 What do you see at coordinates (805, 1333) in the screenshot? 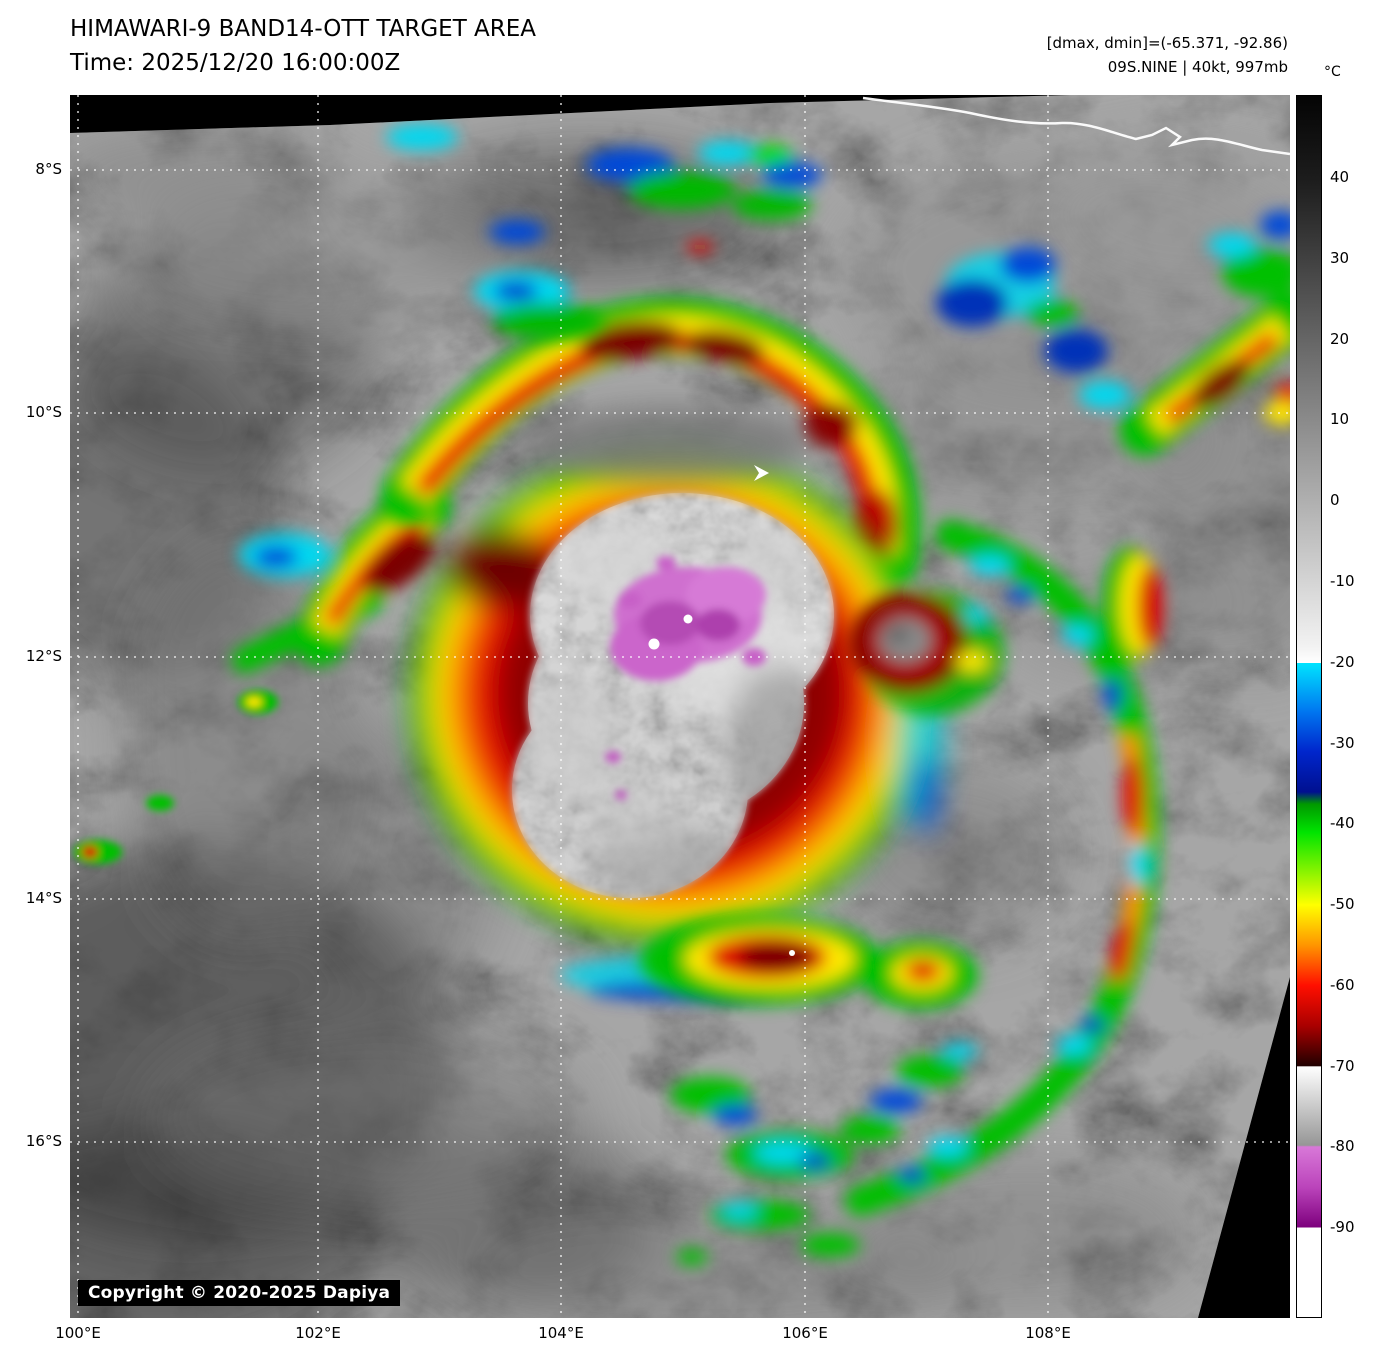
I see `lon-label-106e: 106°E` at bounding box center [805, 1333].